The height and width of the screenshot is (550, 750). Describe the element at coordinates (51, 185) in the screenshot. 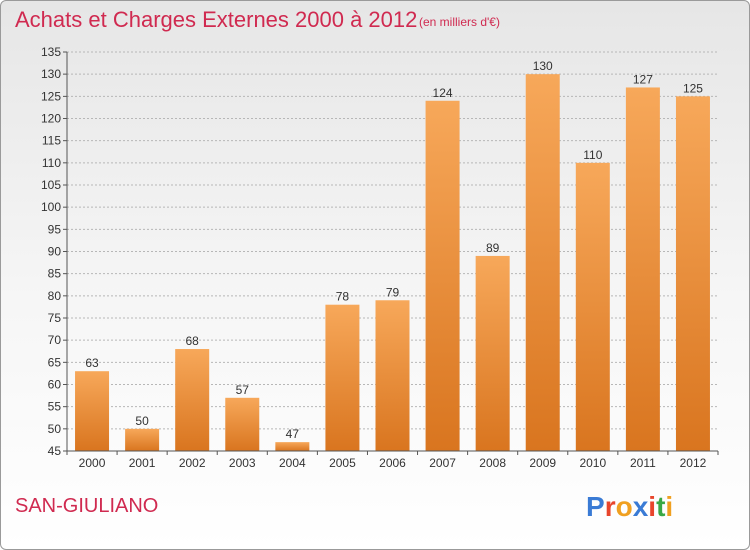

I see `y-tick-label: 105` at that location.